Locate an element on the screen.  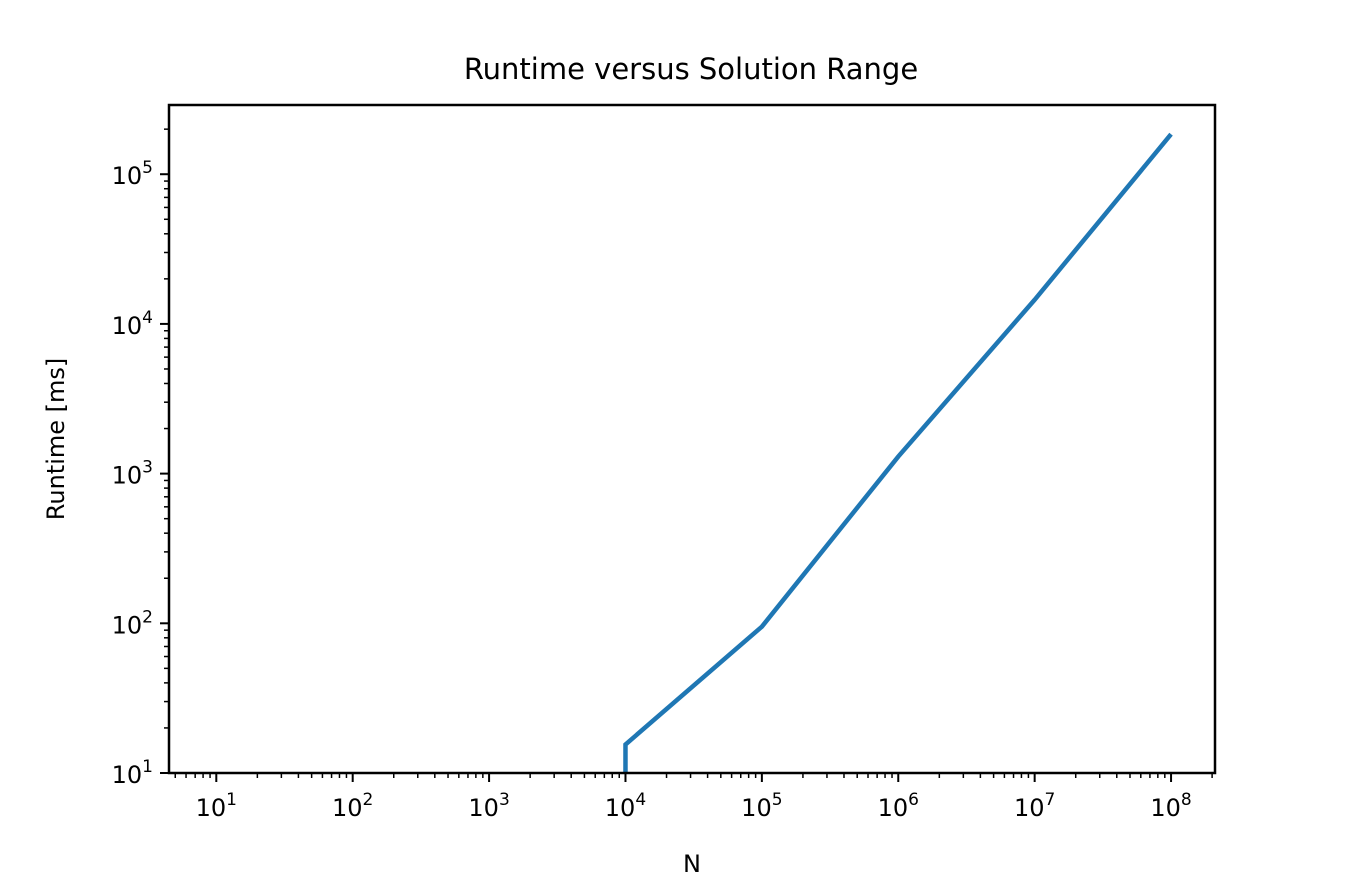
y-axis-label: Runtime [ms] is located at coordinates (56, 439).